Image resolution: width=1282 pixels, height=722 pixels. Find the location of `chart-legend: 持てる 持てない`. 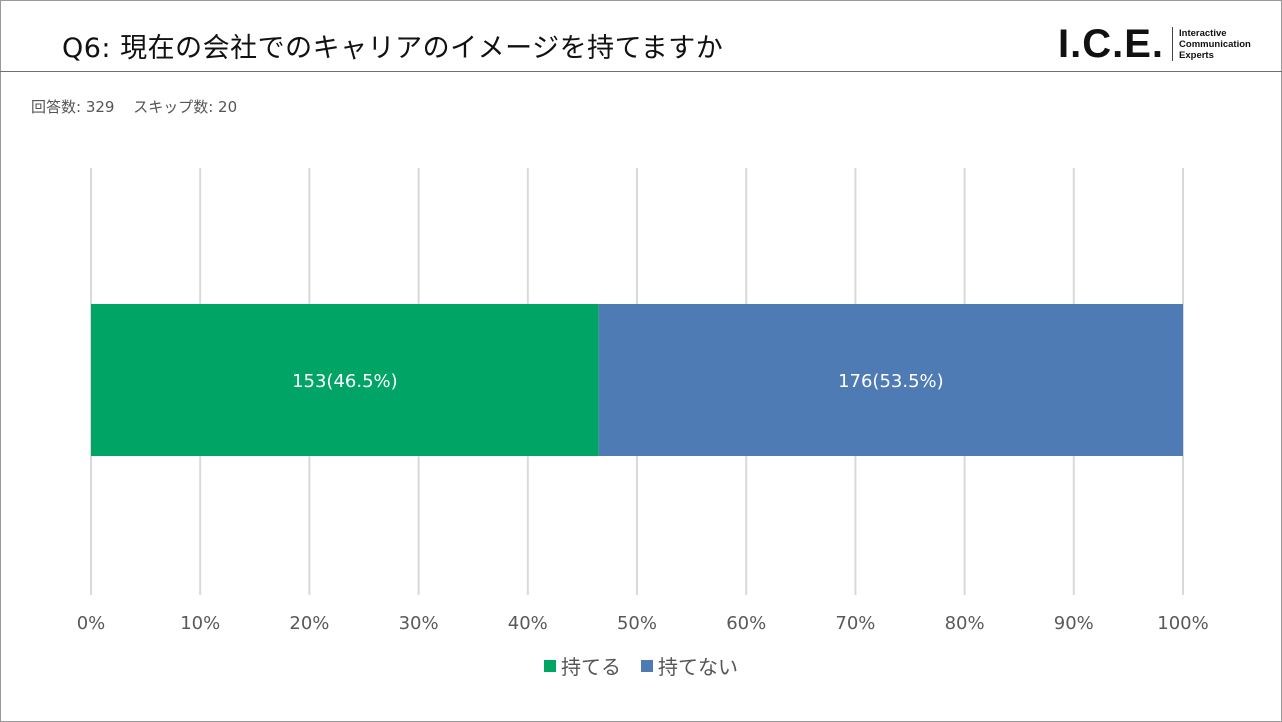

chart-legend: 持てる 持てない is located at coordinates (641, 665).